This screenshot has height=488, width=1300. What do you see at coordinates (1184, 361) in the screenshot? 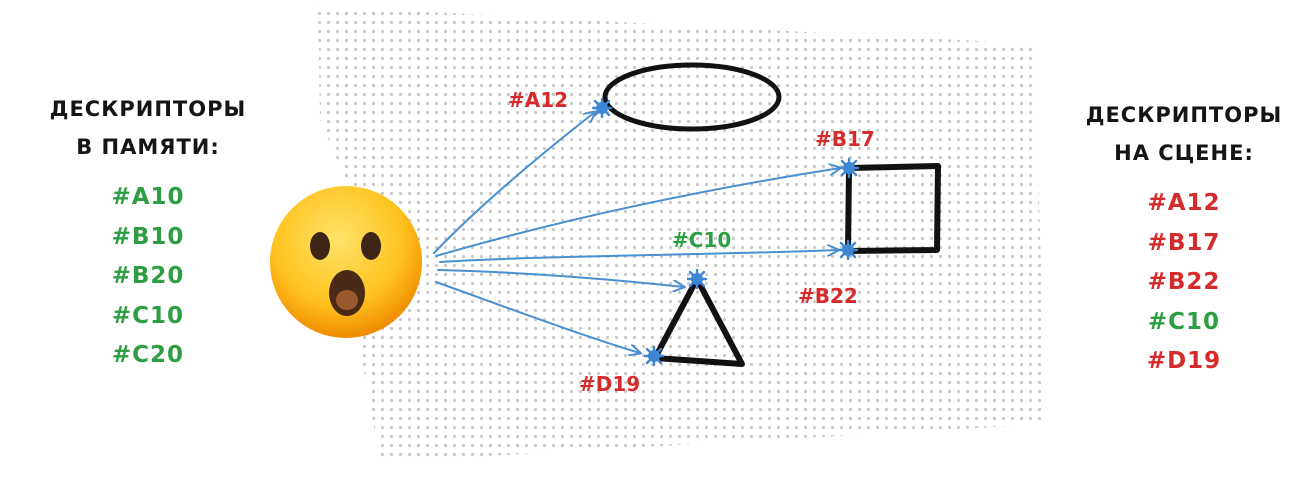
I see `scene-descriptor-item: #D19` at bounding box center [1184, 361].